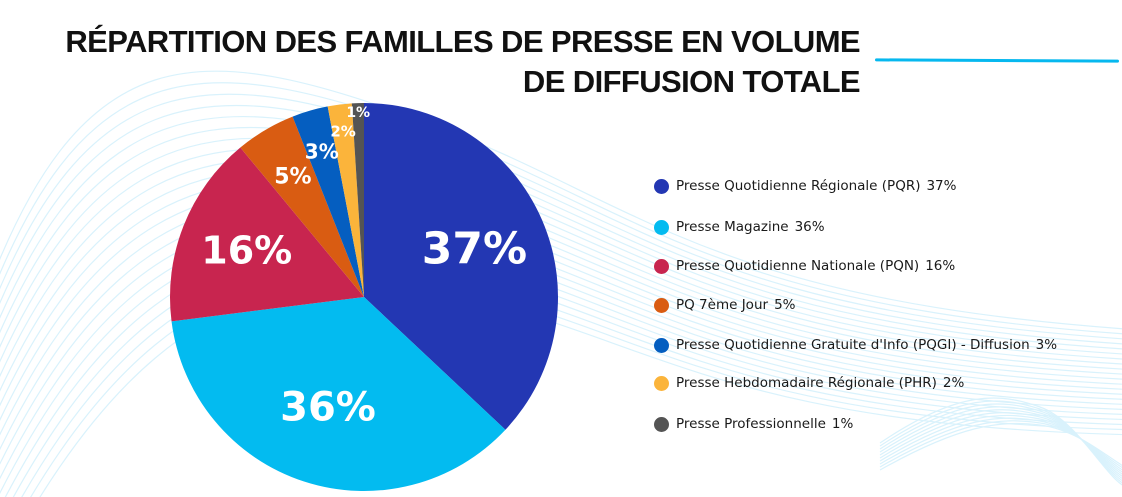 This screenshot has height=497, width=1122. Describe the element at coordinates (322, 152) in the screenshot. I see `pie-data-label: 3%` at that location.